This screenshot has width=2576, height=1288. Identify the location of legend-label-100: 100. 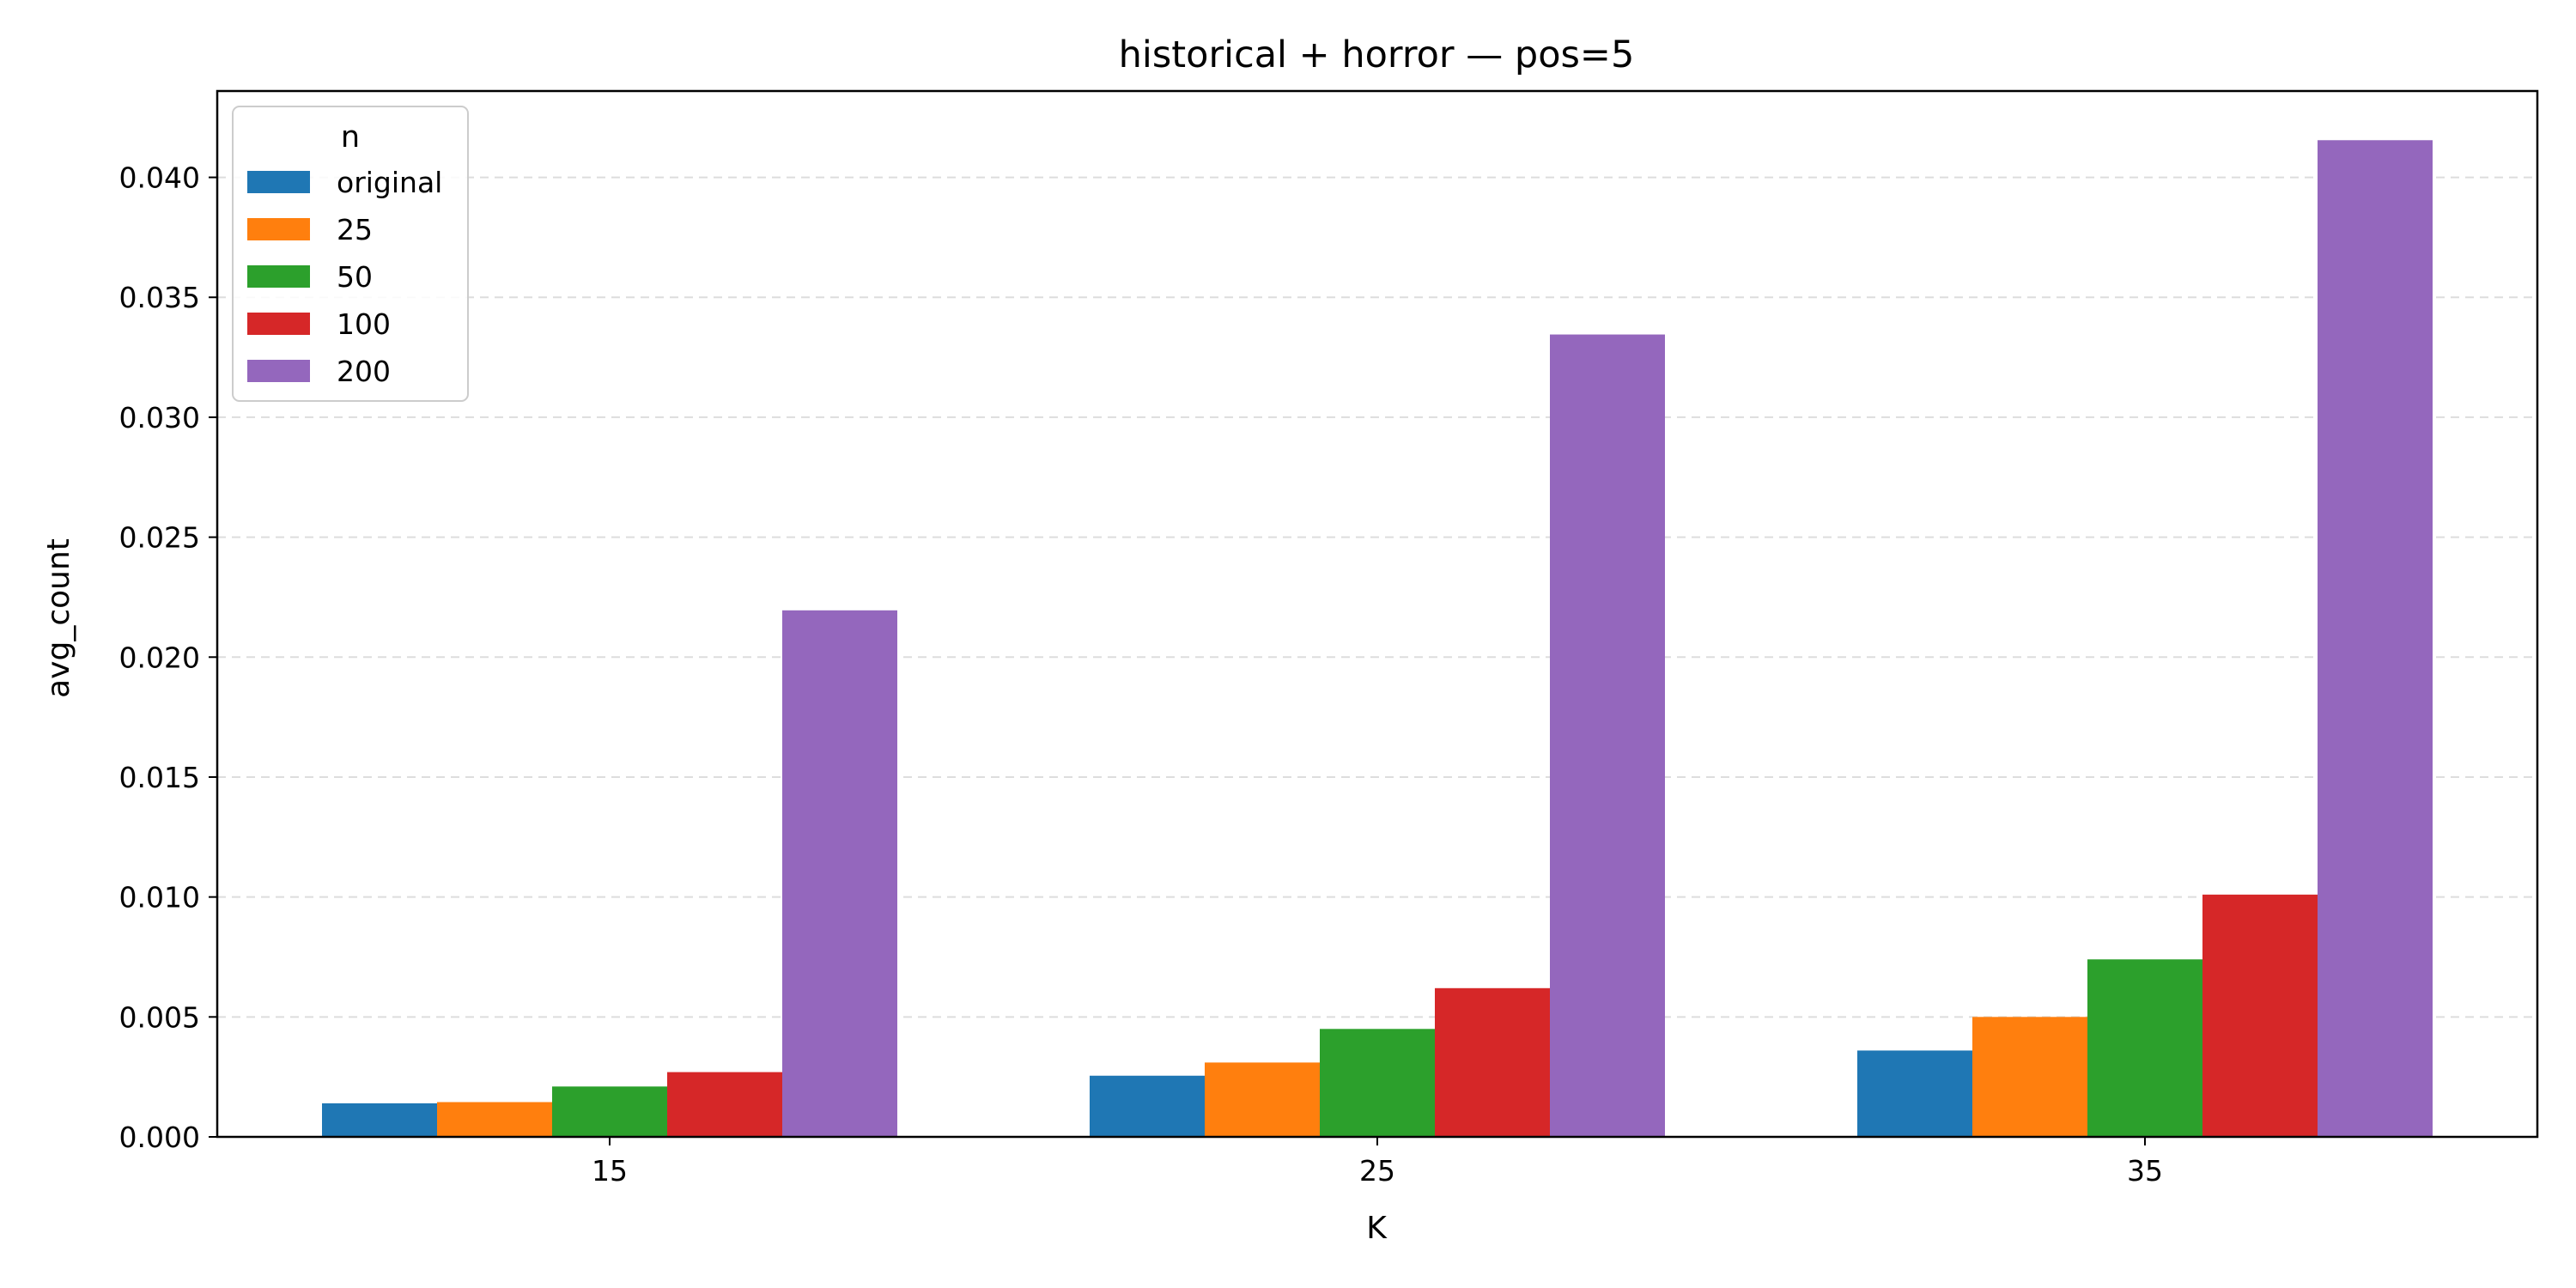
(364, 324).